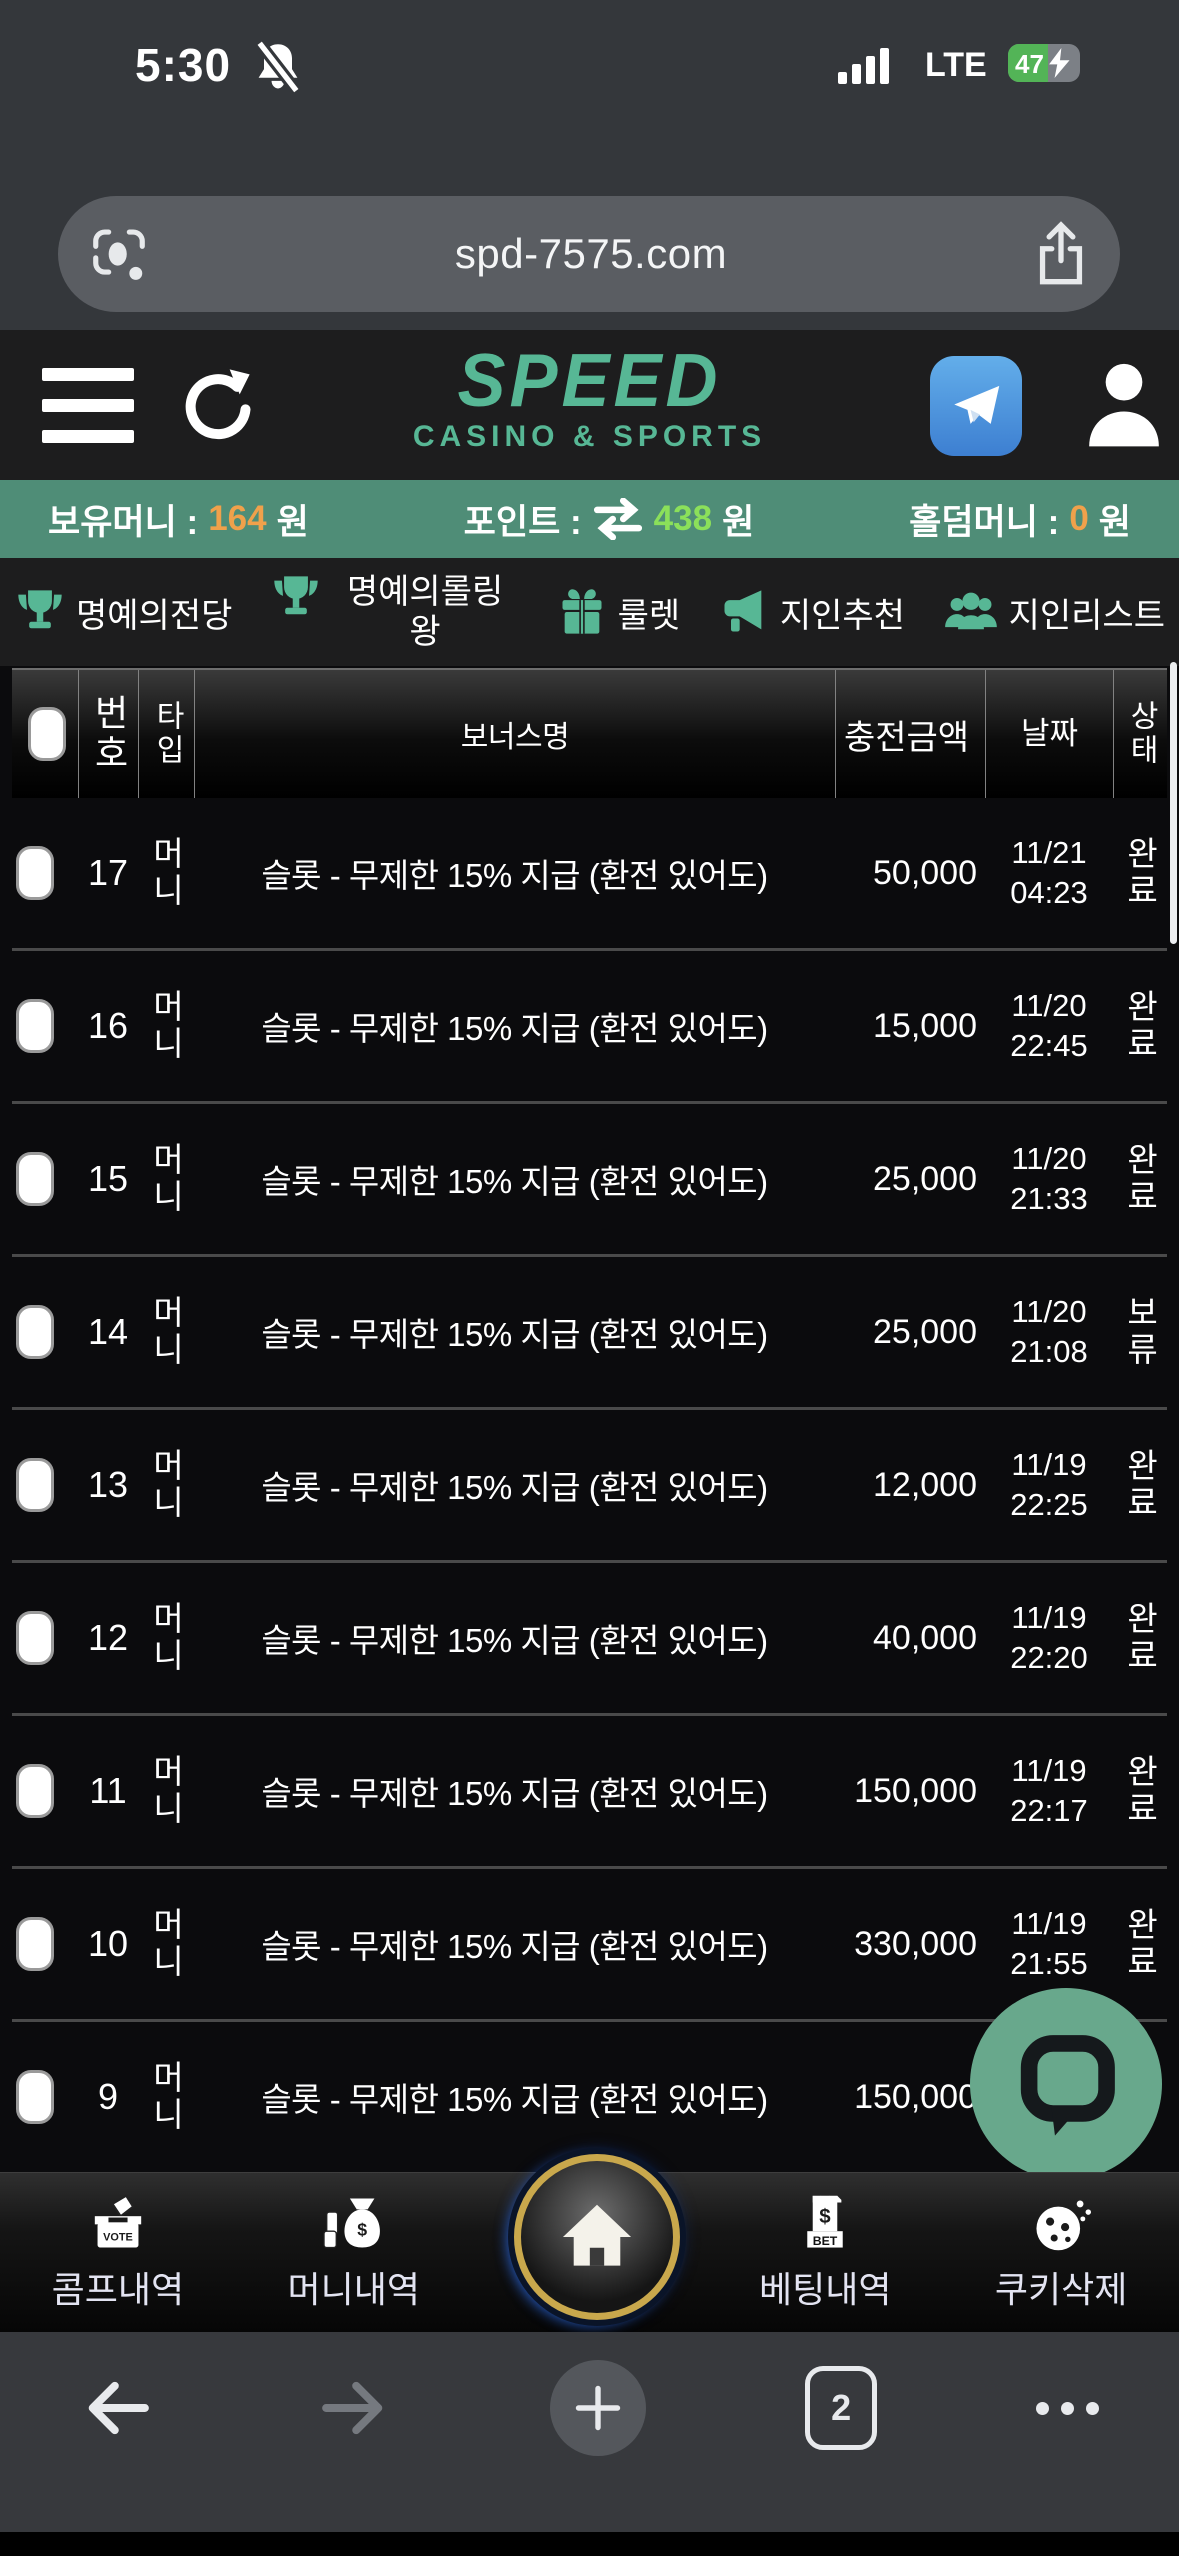 The image size is (1179, 2556). Describe the element at coordinates (589, 68) in the screenshot. I see `status-bar: 5:30 LTE 47` at that location.